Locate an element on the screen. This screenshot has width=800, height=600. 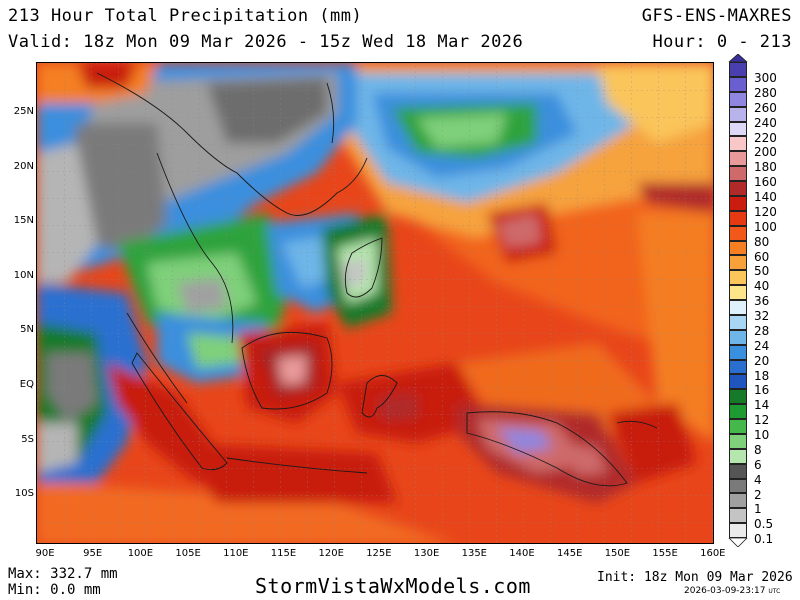
longitude-label: 160E is located at coordinates (713, 553).